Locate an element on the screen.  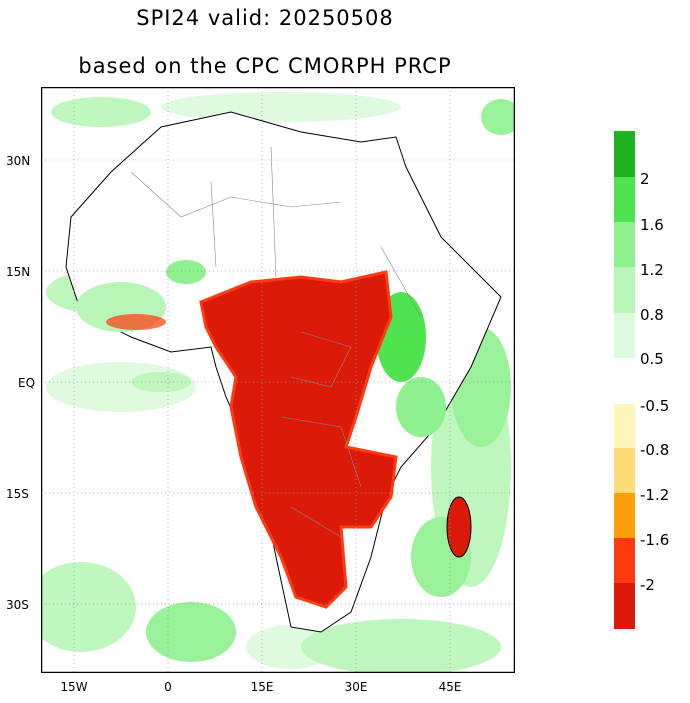
colorbar-wet-label-5: 0.5 is located at coordinates (652, 359).